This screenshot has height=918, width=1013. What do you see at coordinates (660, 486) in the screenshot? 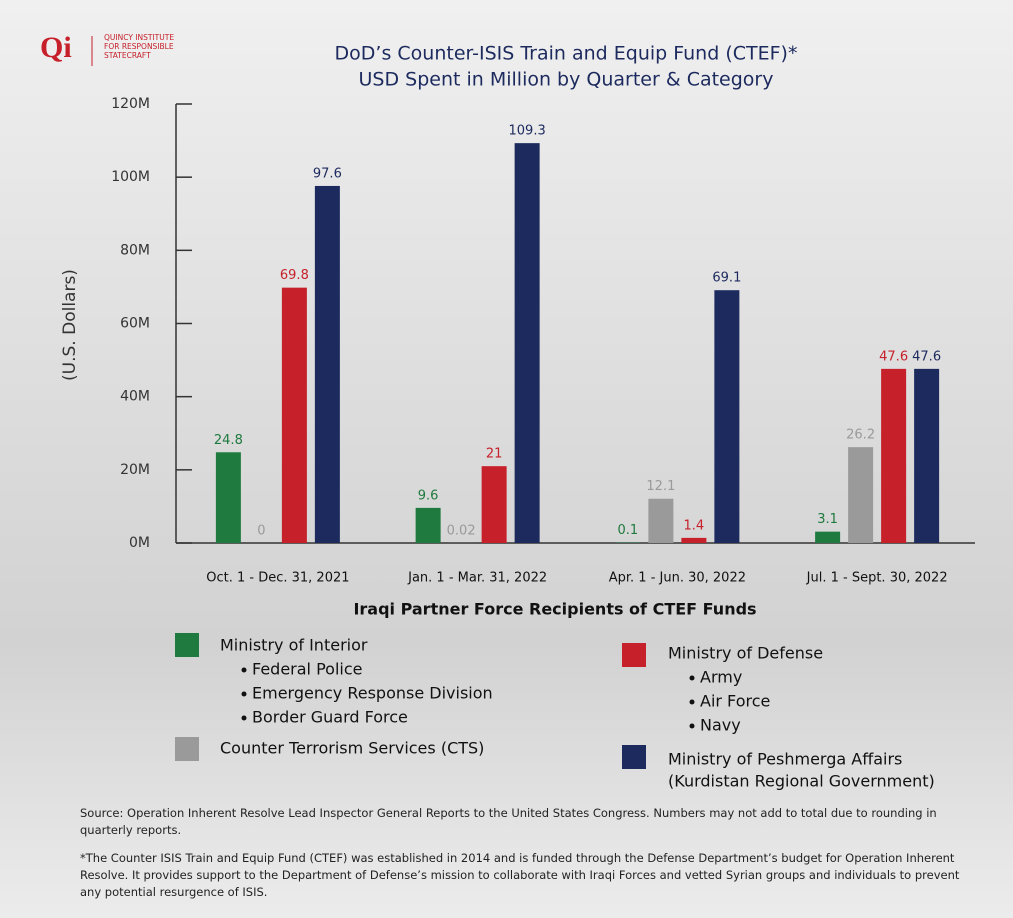
I see `value-label: 12.1` at bounding box center [660, 486].